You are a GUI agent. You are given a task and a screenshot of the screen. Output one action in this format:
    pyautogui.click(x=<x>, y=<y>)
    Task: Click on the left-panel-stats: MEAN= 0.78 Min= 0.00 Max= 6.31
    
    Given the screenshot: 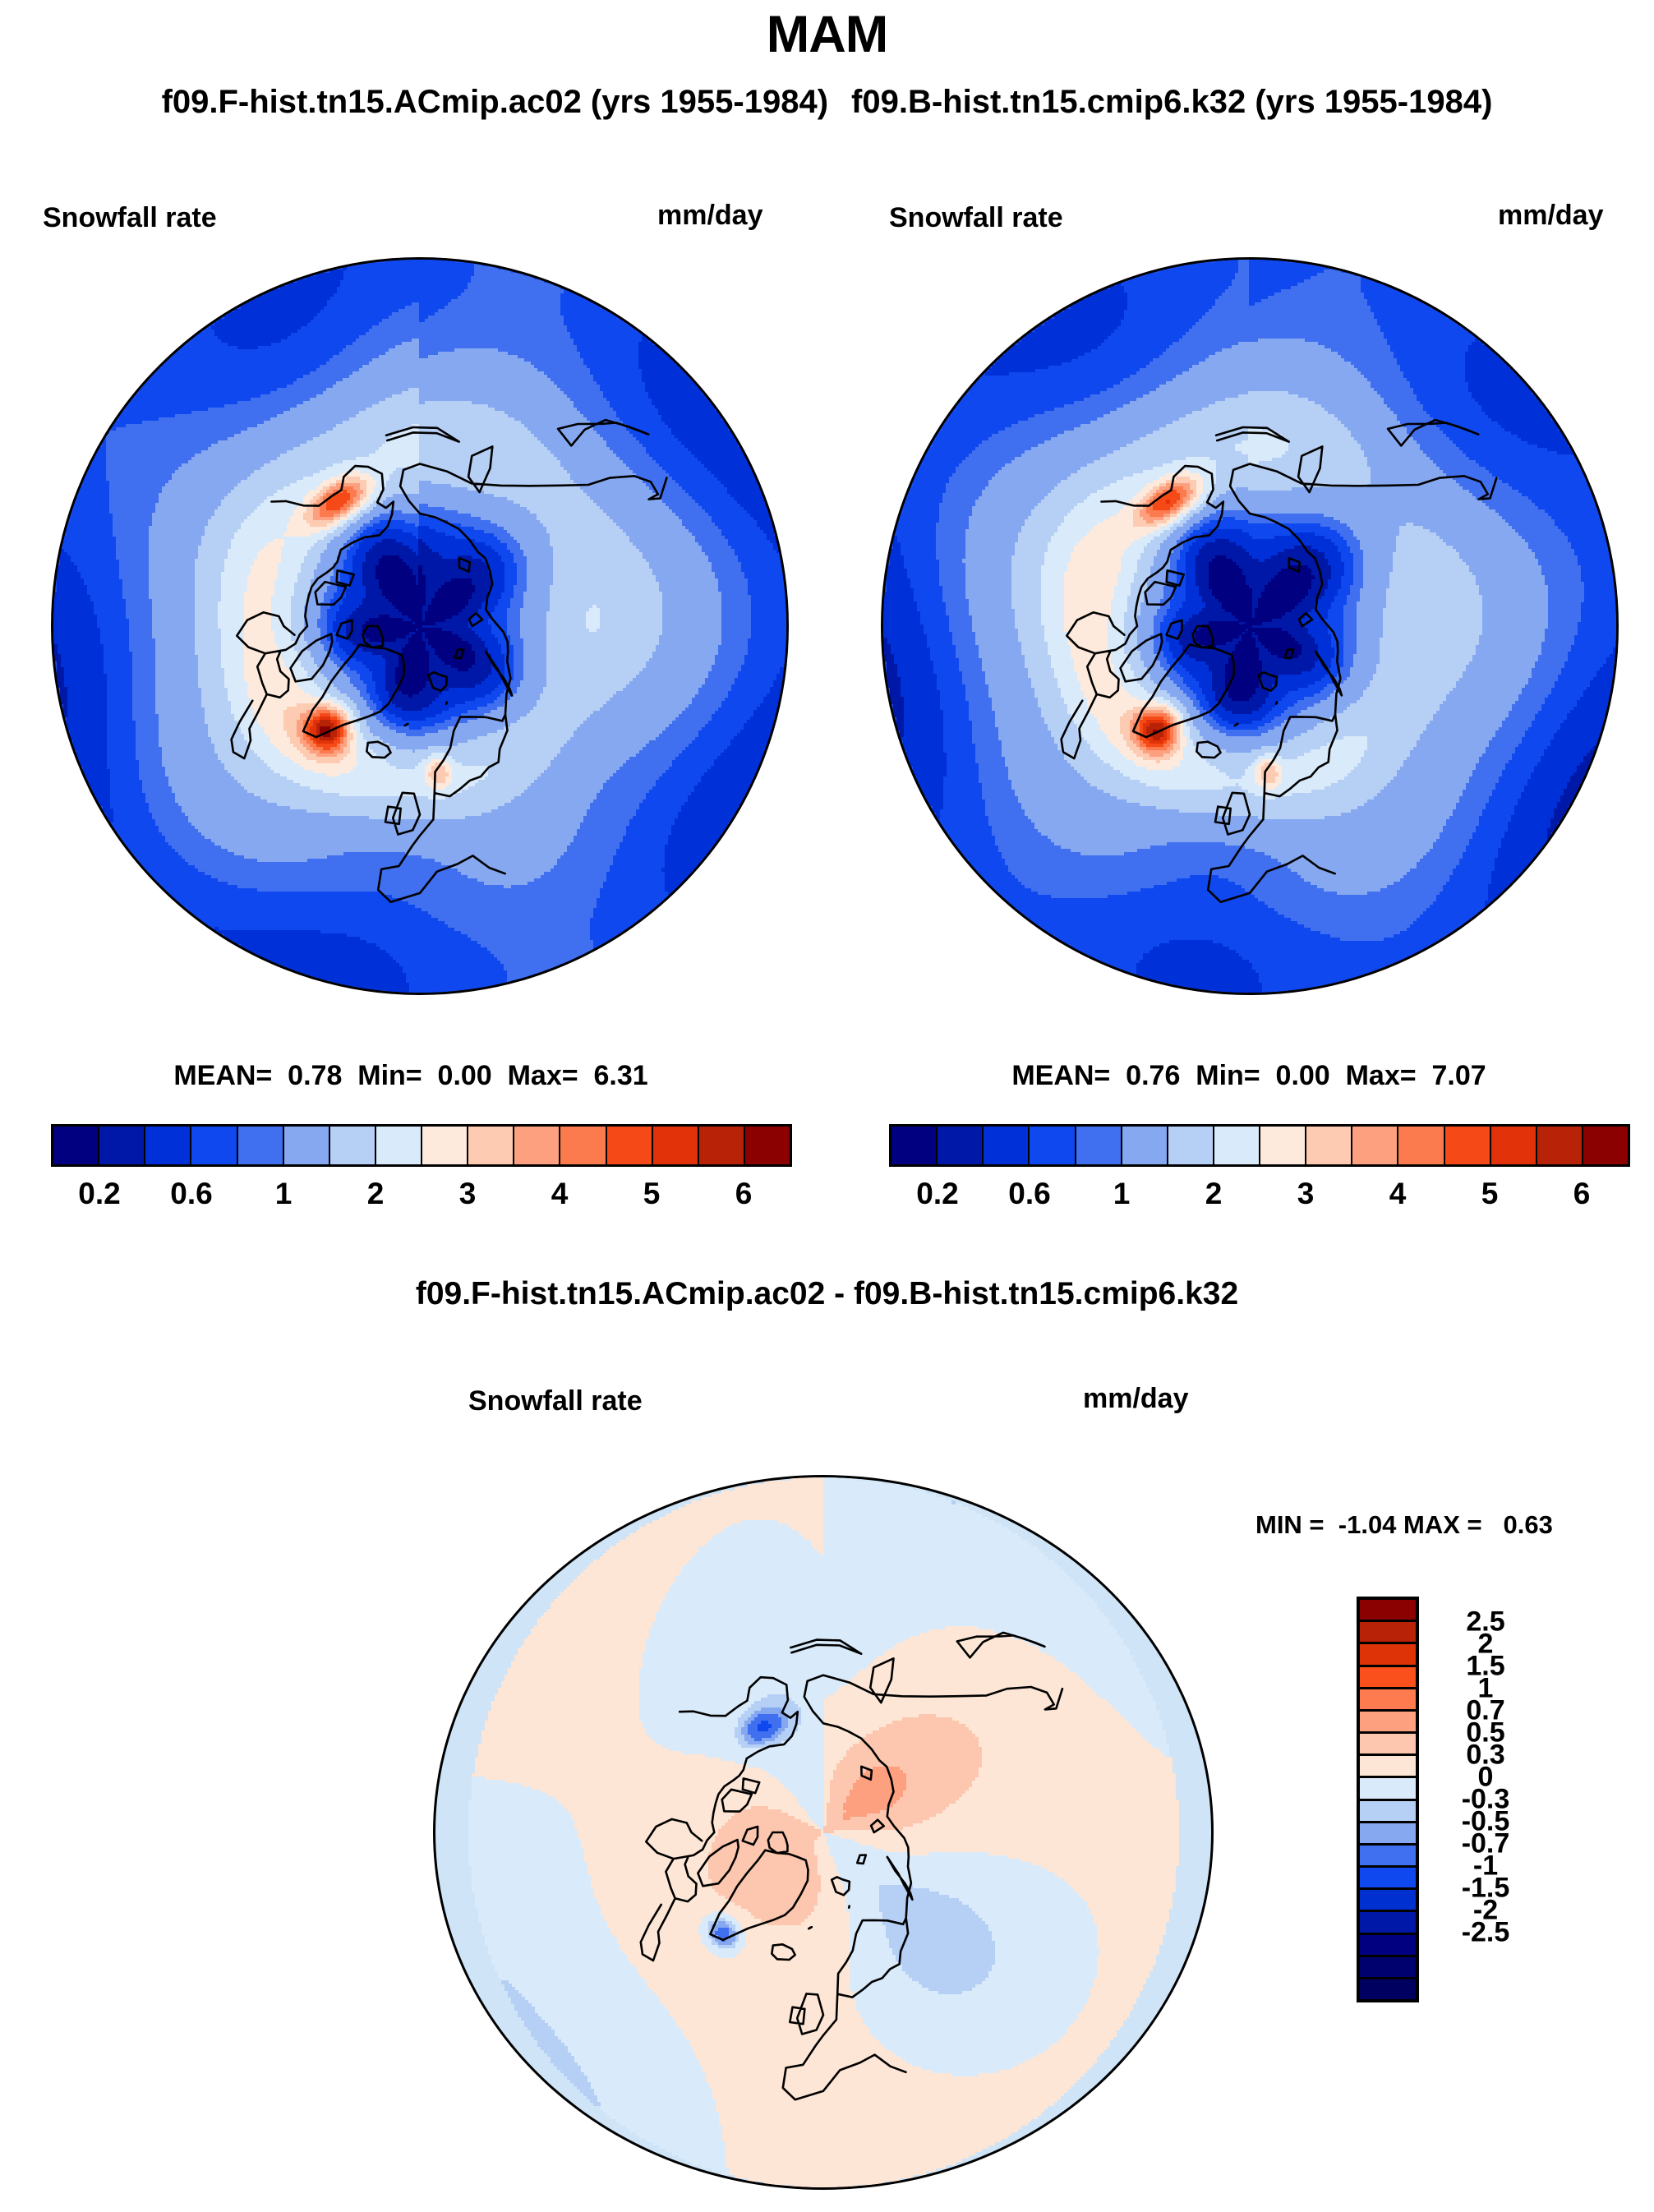 What is the action you would take?
    pyautogui.click(x=410, y=1075)
    